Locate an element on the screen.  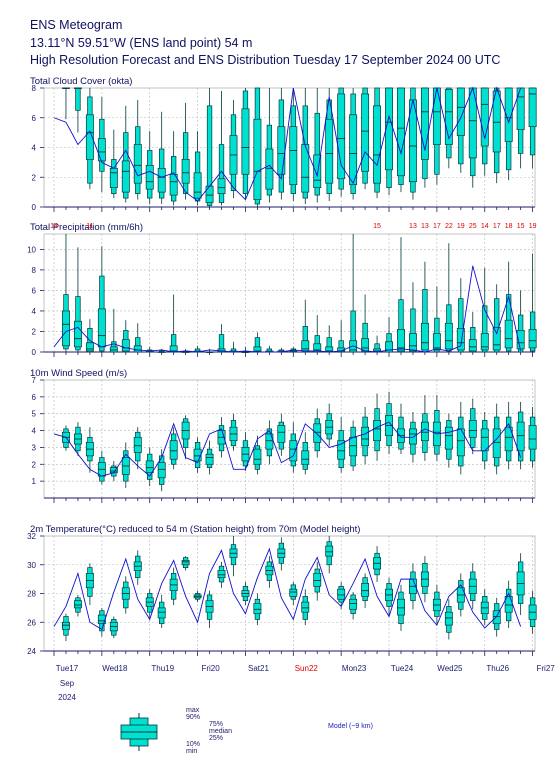
location-line: 13.11°N 59.51°W (ENS land point) 54 m is located at coordinates (141, 43).